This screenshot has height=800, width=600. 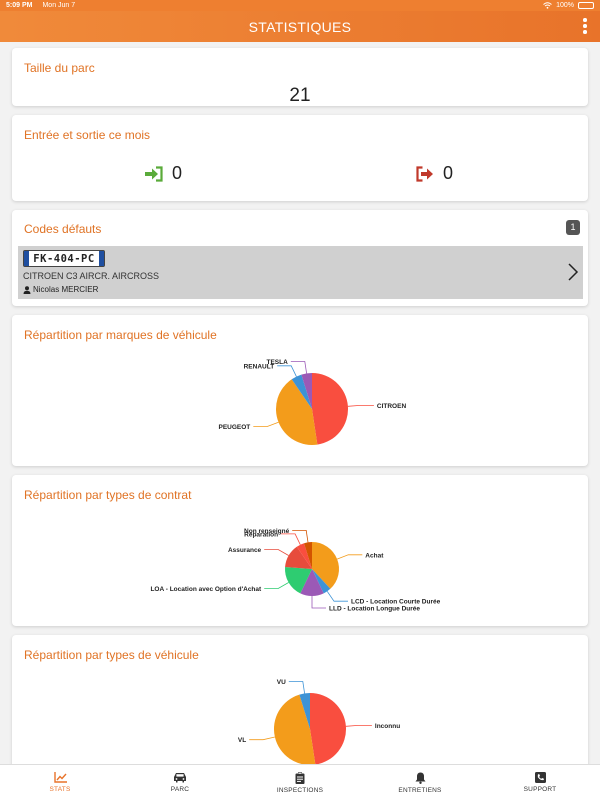 I want to click on pie-slice-achat, so click(x=325, y=565).